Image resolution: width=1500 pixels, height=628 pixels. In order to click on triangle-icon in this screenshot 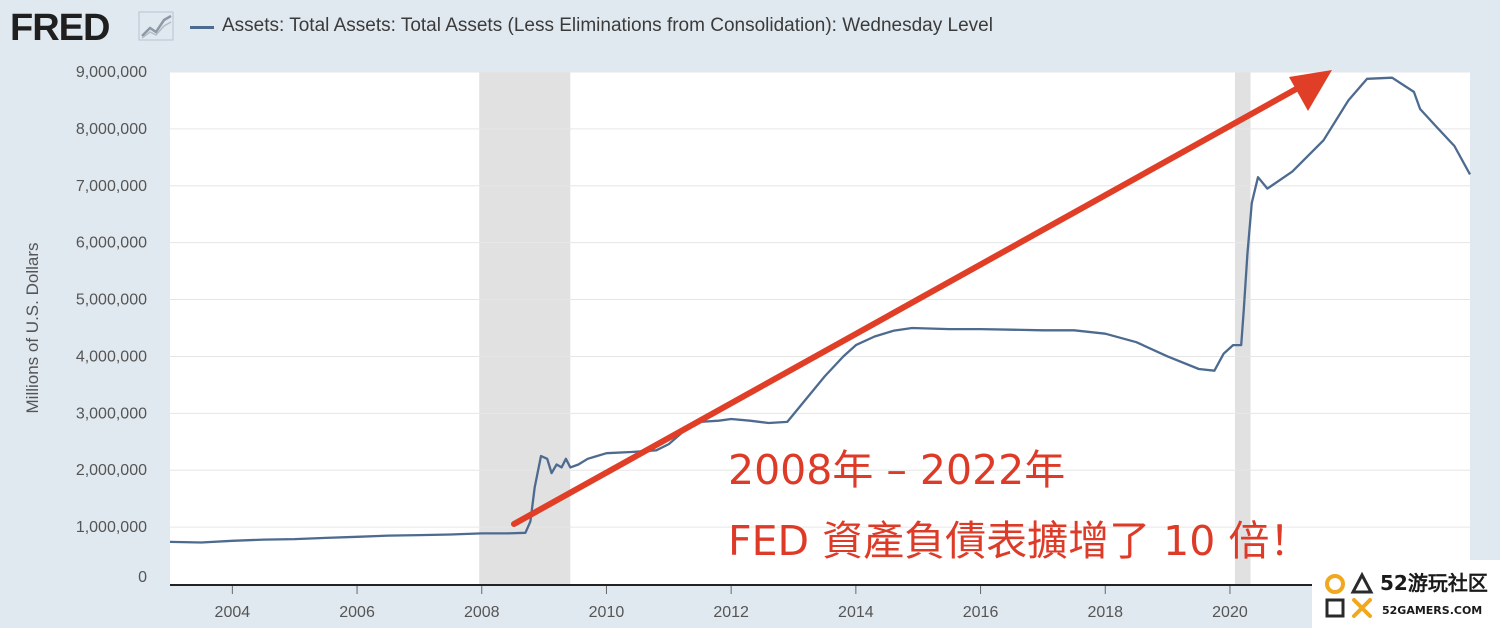, I will do `click(1362, 582)`.